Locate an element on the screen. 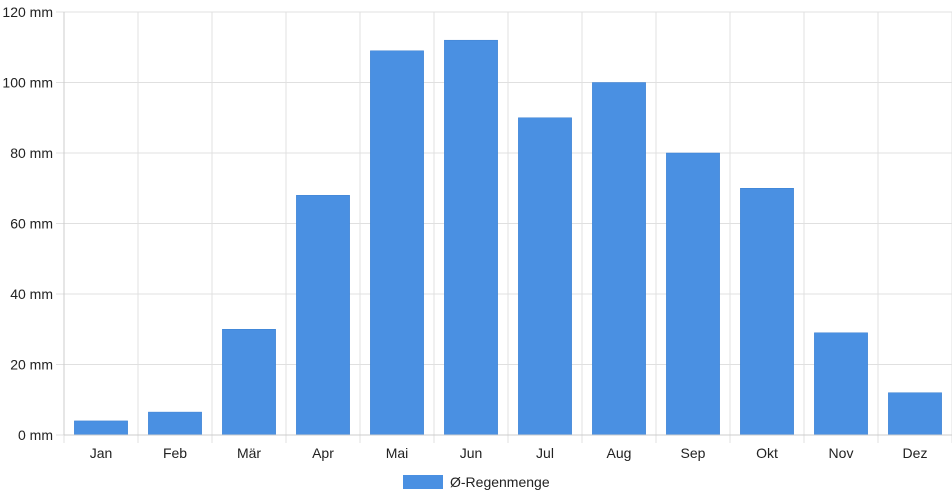 The height and width of the screenshot is (500, 952). y-tick-label: 100 mm is located at coordinates (27, 83).